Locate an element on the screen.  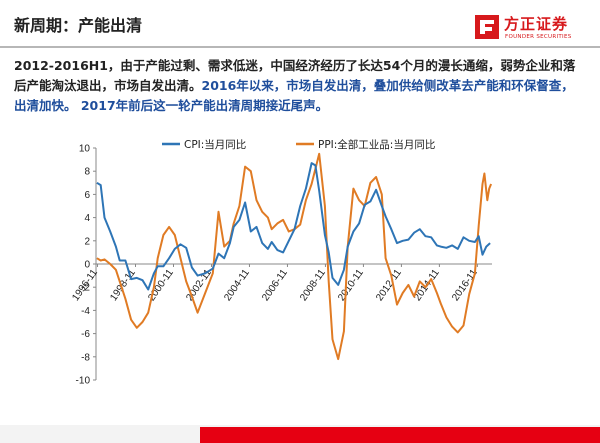
brand-mark-icon is located at coordinates (487, 27).